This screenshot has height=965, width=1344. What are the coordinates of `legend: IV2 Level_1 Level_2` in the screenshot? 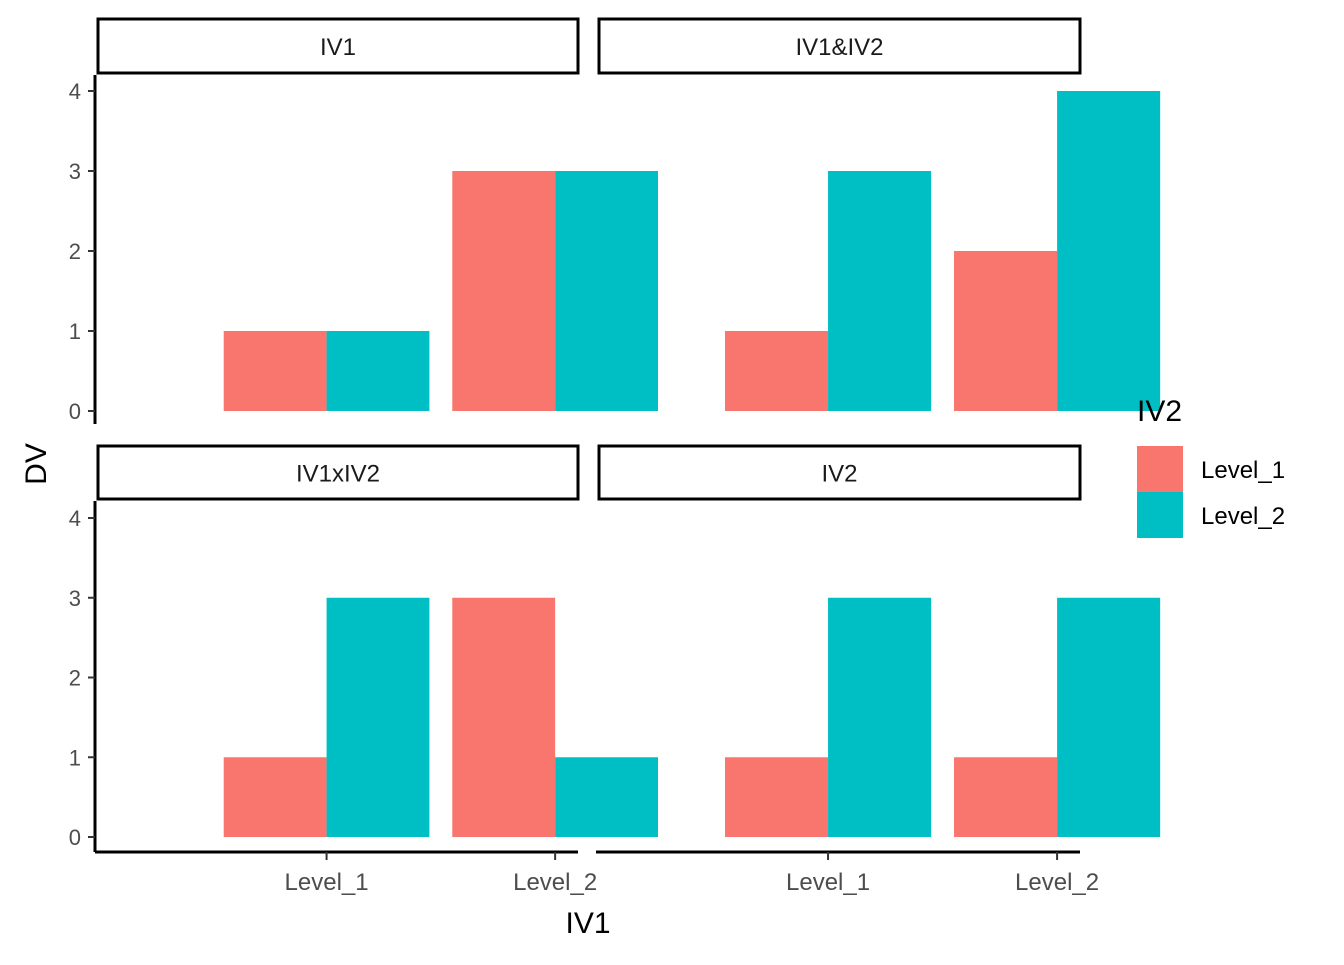 It's located at (1211, 466).